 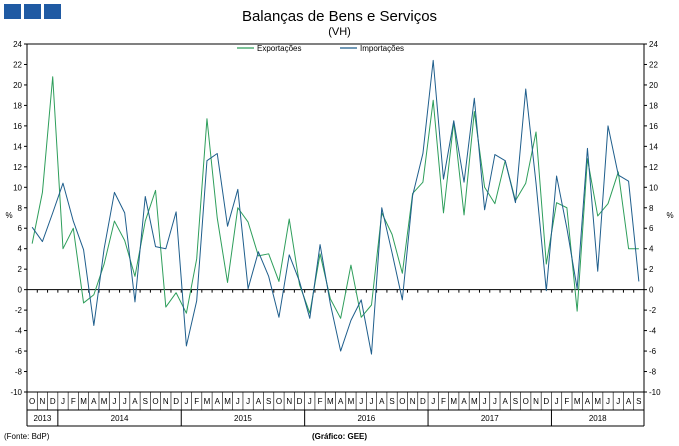 What do you see at coordinates (598, 418) in the screenshot?
I see `x-year-label: 2018` at bounding box center [598, 418].